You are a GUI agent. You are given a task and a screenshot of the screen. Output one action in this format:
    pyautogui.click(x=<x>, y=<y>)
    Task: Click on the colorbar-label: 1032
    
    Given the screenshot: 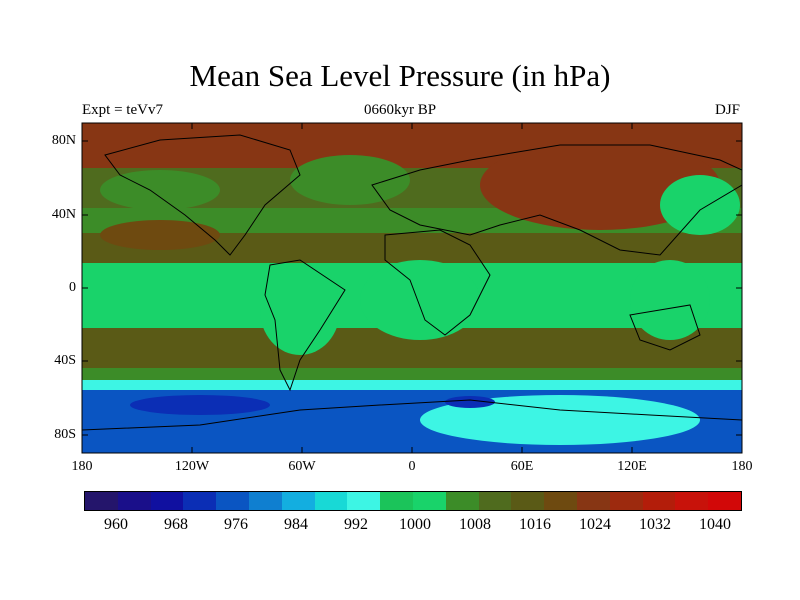 What is the action you would take?
    pyautogui.click(x=655, y=524)
    